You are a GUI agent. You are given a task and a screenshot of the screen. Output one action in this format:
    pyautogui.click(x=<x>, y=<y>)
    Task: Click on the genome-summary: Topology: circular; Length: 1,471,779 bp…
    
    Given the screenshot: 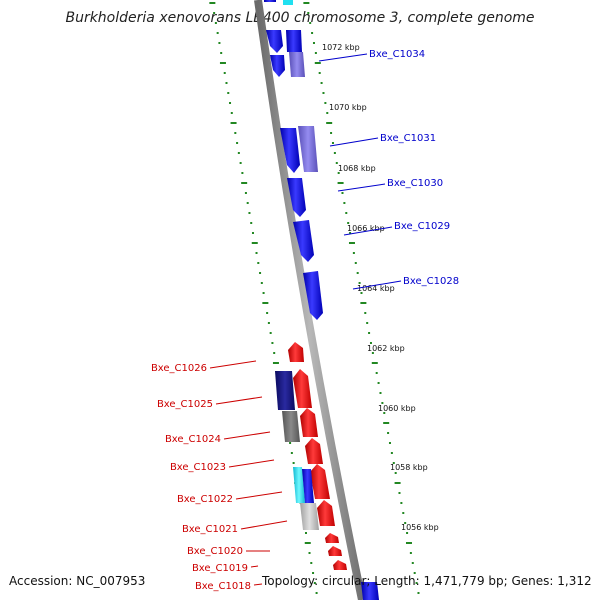 What is the action you would take?
    pyautogui.click(x=427, y=581)
    